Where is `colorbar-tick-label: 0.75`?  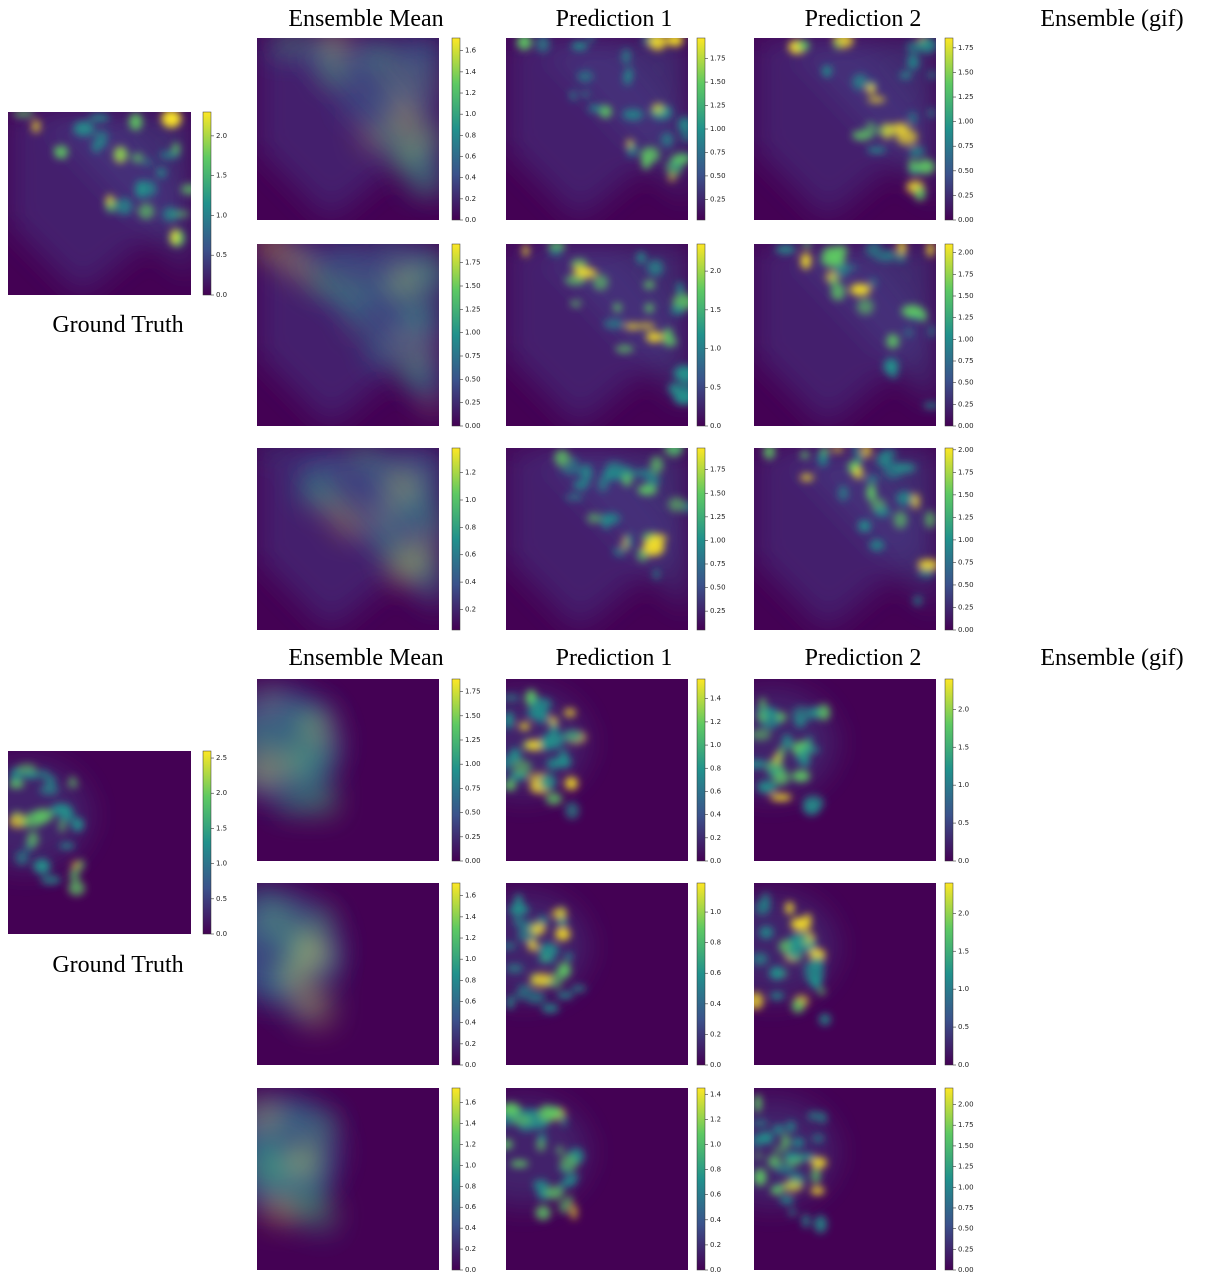 colorbar-tick-label: 0.75 is located at coordinates (966, 146).